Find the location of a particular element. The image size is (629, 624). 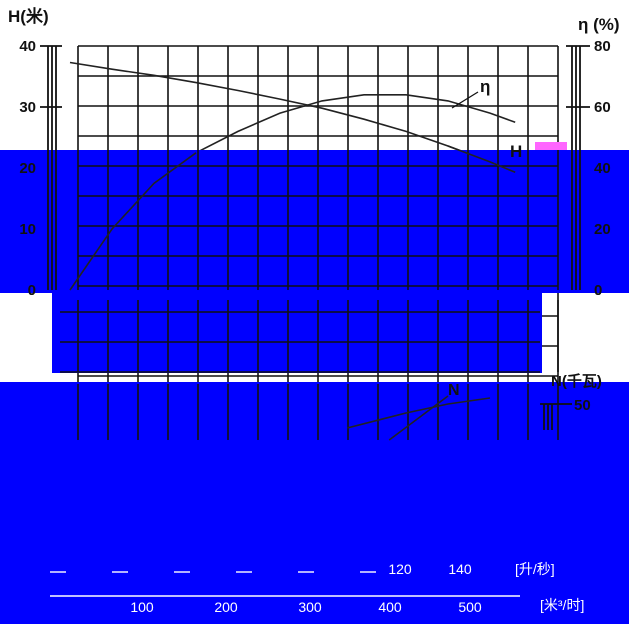

x-tick-top: 140 is located at coordinates (460, 569).